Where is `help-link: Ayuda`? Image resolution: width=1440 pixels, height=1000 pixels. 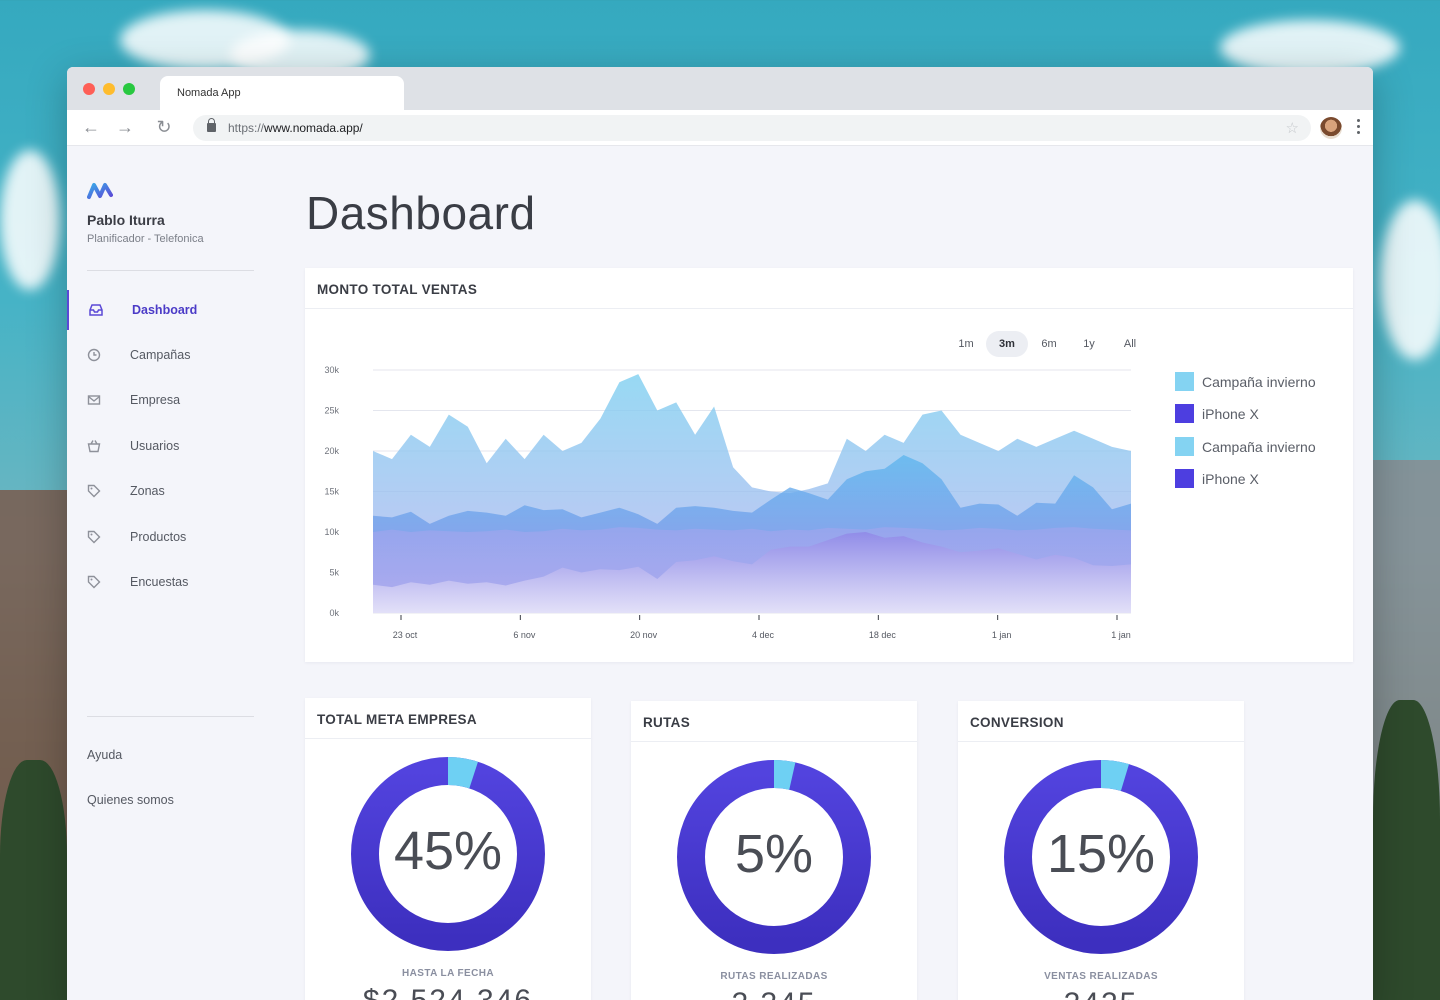
help-link: Ayuda is located at coordinates (105, 755).